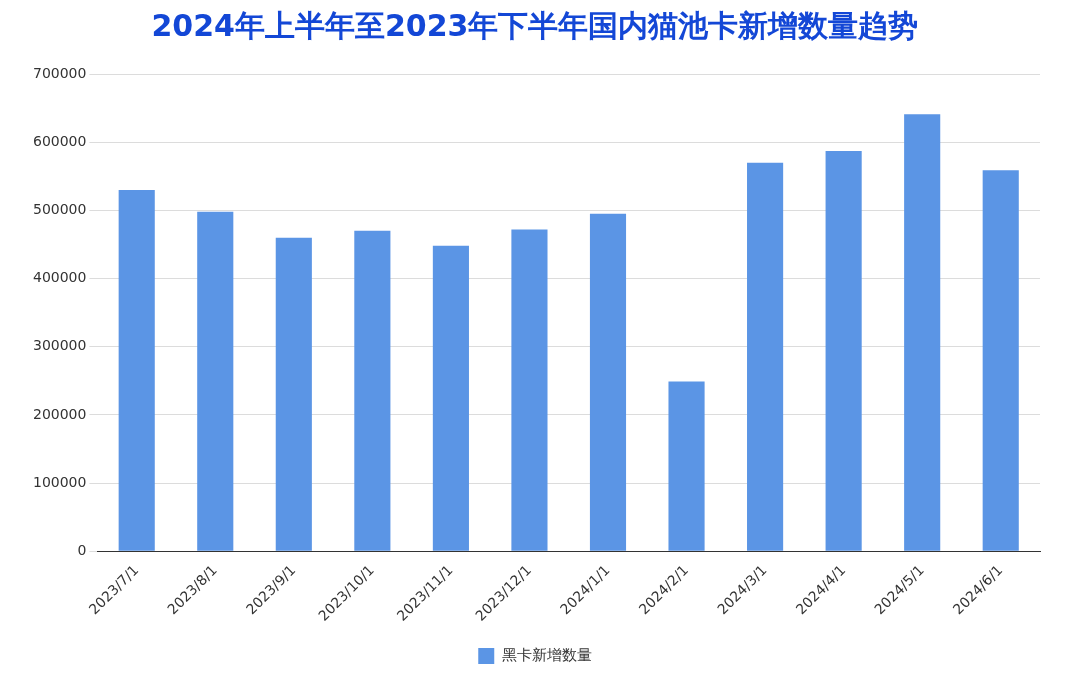 Image resolution: width=1080 pixels, height=694 pixels. What do you see at coordinates (59, 277) in the screenshot?
I see `y-tick-label: 400000` at bounding box center [59, 277].